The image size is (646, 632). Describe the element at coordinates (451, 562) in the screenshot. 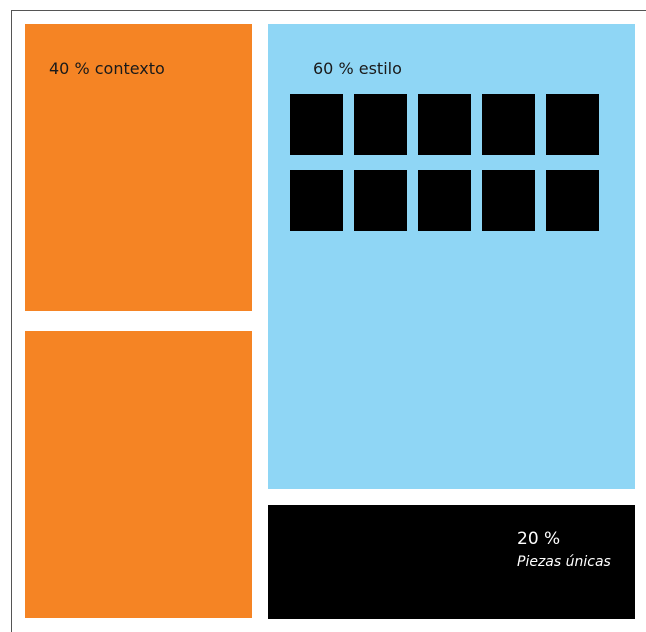

I see `unique-pieces-block: 20 % Piezas únicas` at that location.